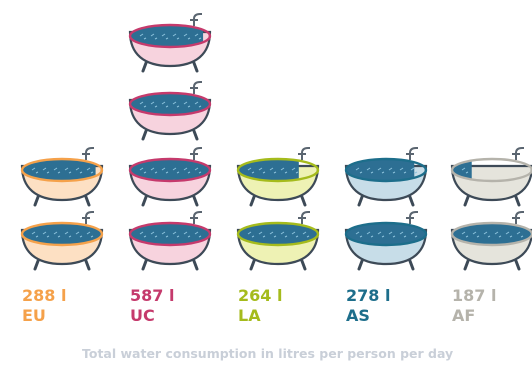 This screenshot has width=532, height=371. What do you see at coordinates (474, 295) in the screenshot?
I see `value-label: 187 l` at bounding box center [474, 295].